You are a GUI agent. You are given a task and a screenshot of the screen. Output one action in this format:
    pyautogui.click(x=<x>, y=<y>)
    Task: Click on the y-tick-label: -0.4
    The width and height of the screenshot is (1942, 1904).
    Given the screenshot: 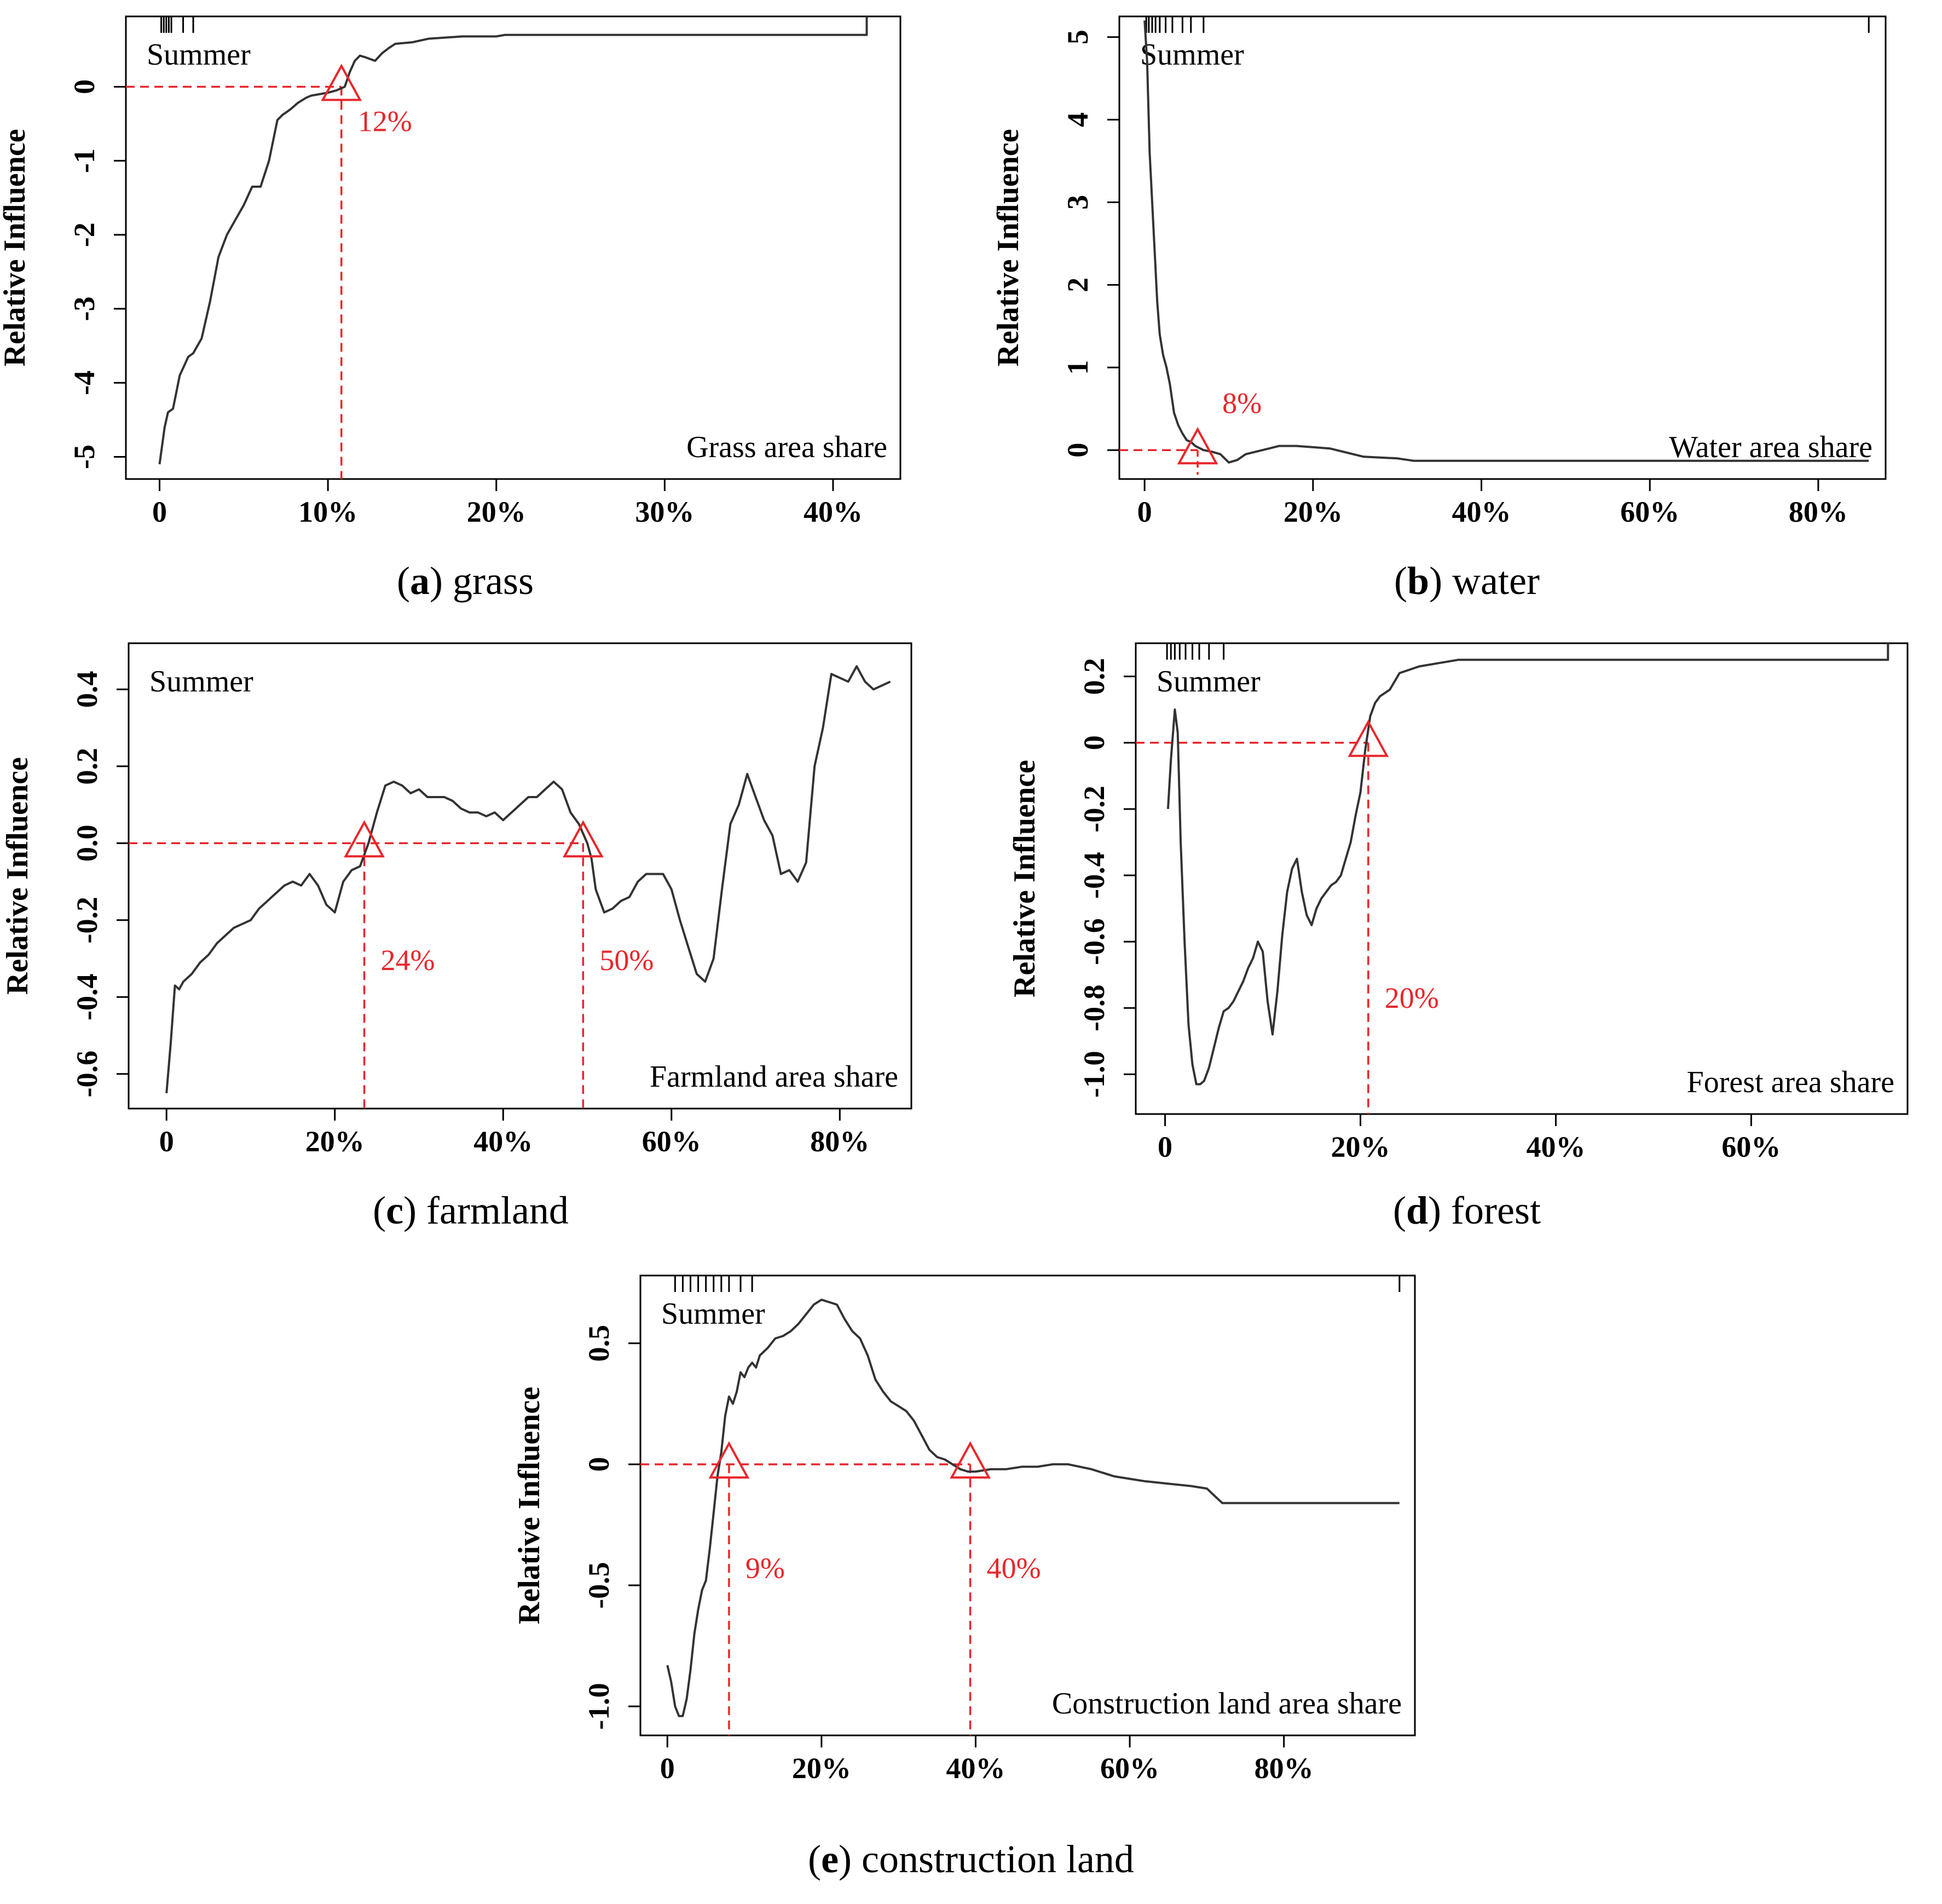 What is the action you would take?
    pyautogui.click(x=1094, y=875)
    